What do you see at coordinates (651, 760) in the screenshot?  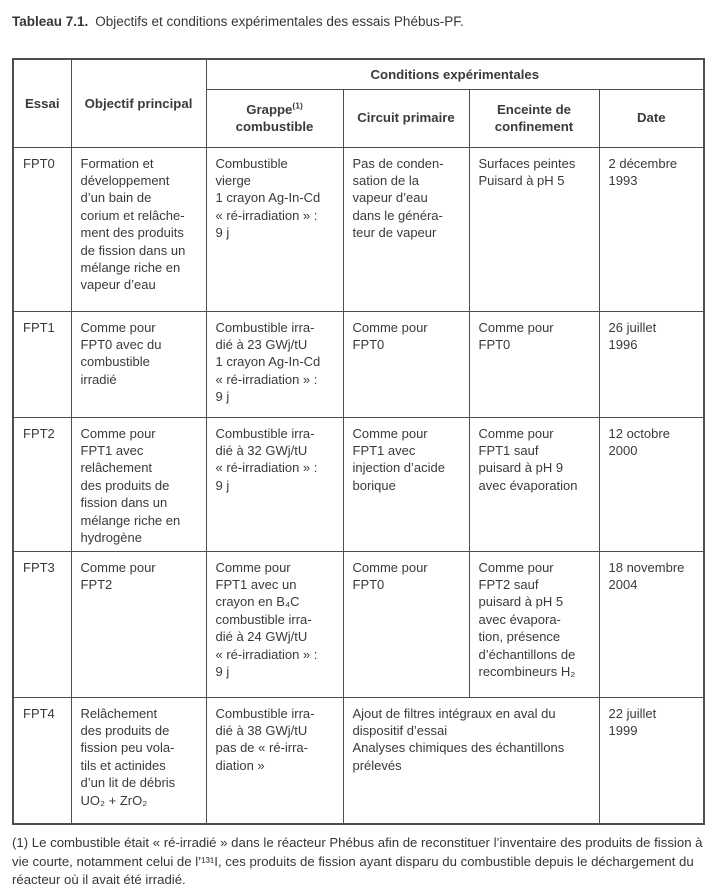 I see `cell-date: 22 juillet 1999` at bounding box center [651, 760].